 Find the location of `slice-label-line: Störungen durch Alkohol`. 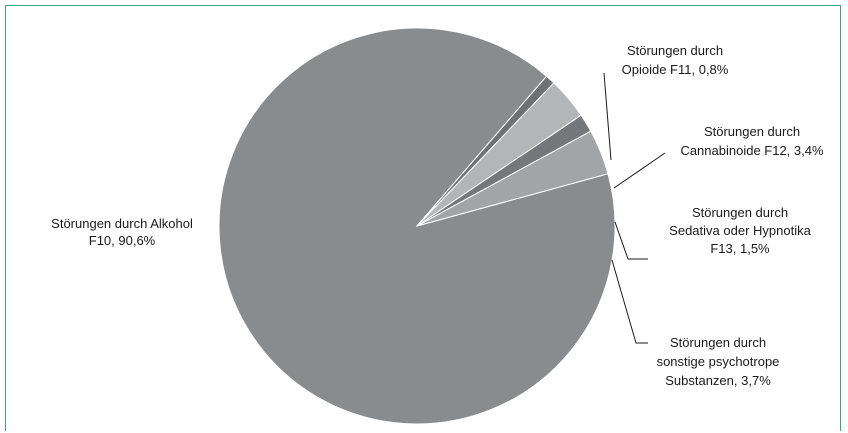

slice-label-line: Störungen durch Alkohol is located at coordinates (122, 223).